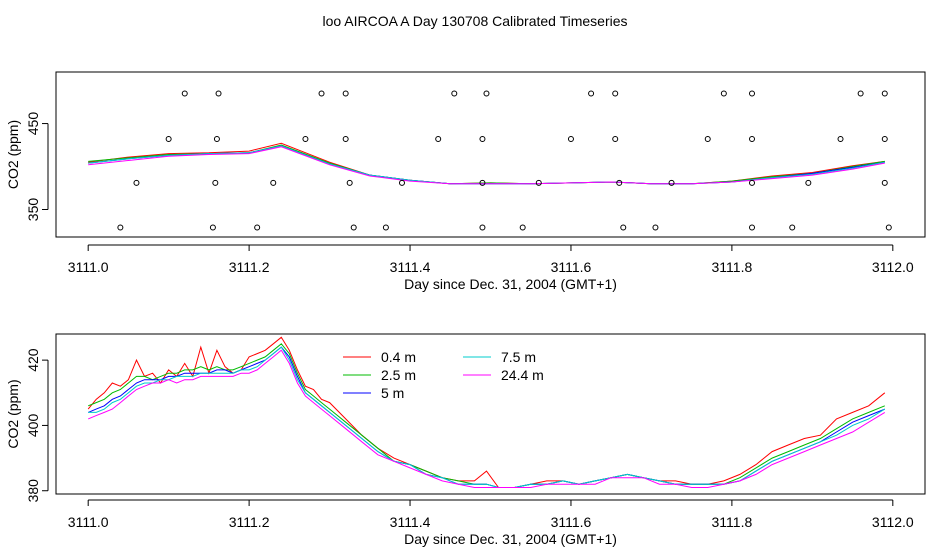  I want to click on y-tick-label: 350, so click(33, 210).